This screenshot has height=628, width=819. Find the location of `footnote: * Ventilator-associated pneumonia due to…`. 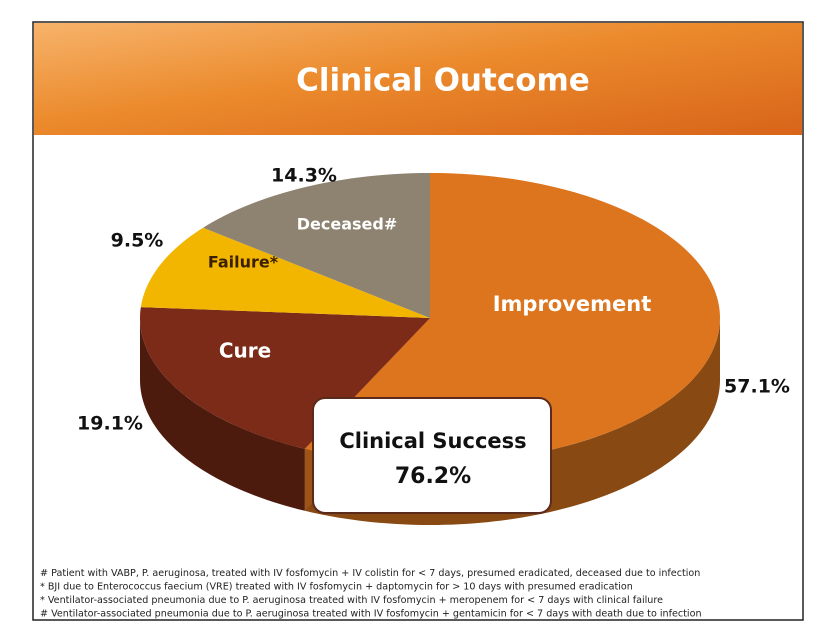

footnote: * Ventilator-associated pneumonia due to… is located at coordinates (351, 600).